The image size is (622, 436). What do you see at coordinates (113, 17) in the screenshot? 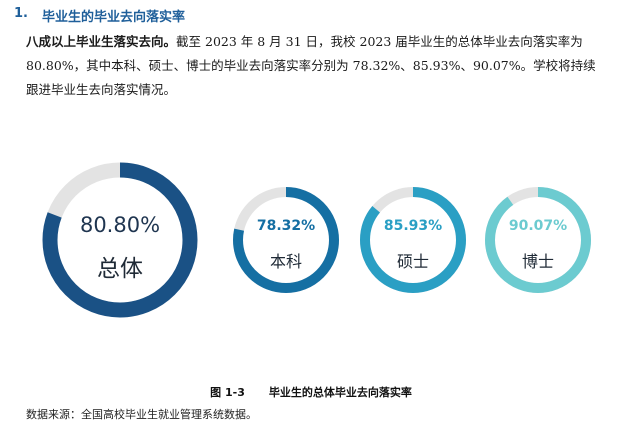
I see `section-title: 毕业生的毕业去向落实率` at bounding box center [113, 17].